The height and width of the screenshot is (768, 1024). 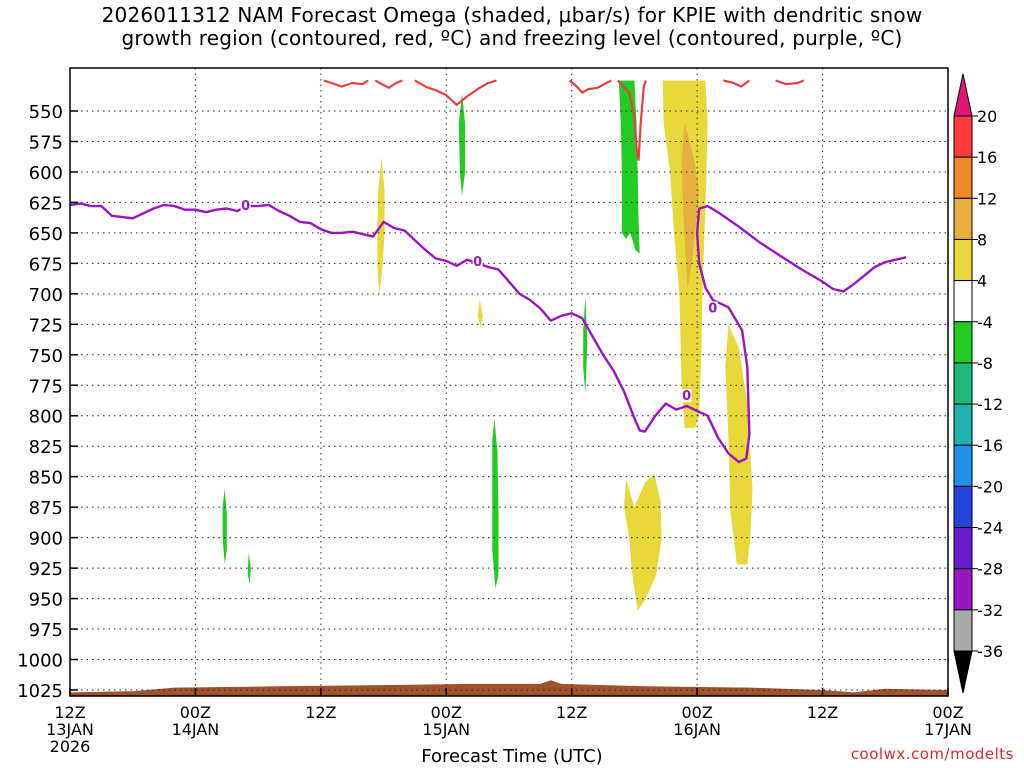 I want to click on x-tick-label: 14JAN, so click(x=196, y=729).